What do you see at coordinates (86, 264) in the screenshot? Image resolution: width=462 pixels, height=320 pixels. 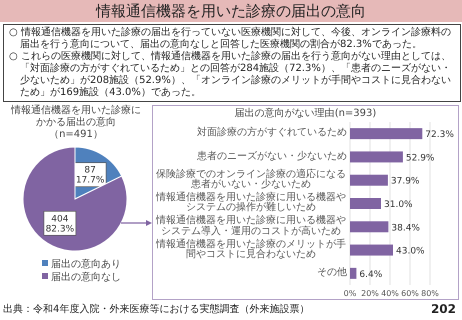 I see `legend-label: 届出の意向あり` at bounding box center [86, 264].